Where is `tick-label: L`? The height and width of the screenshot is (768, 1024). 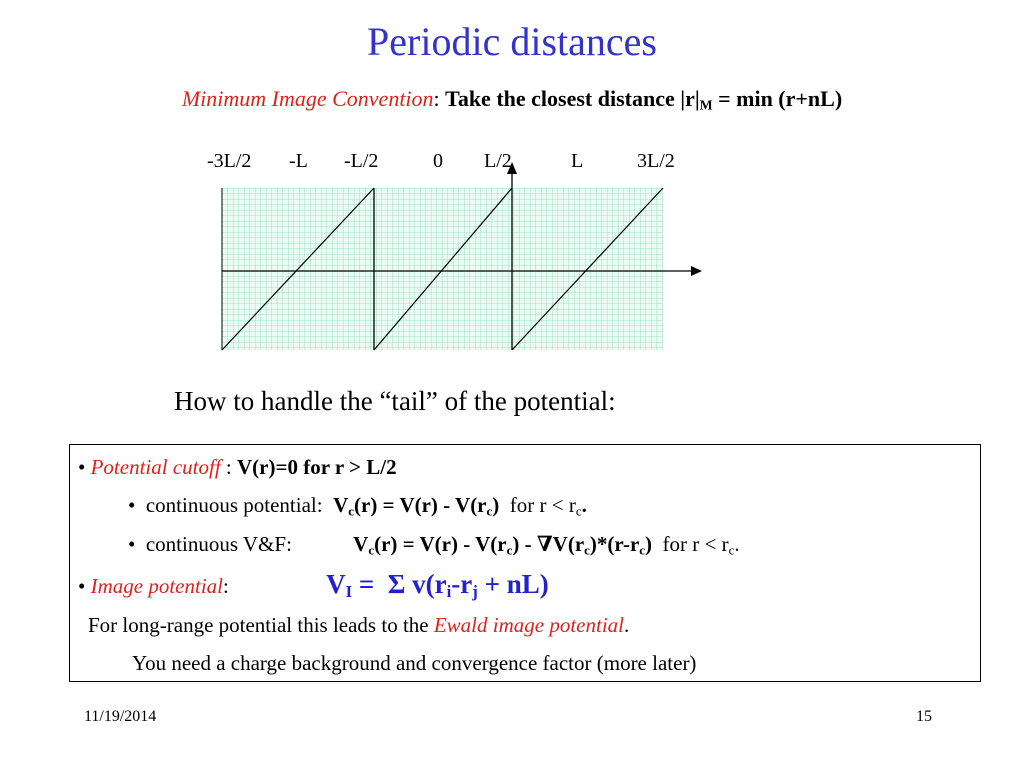 tick-label: L is located at coordinates (577, 161).